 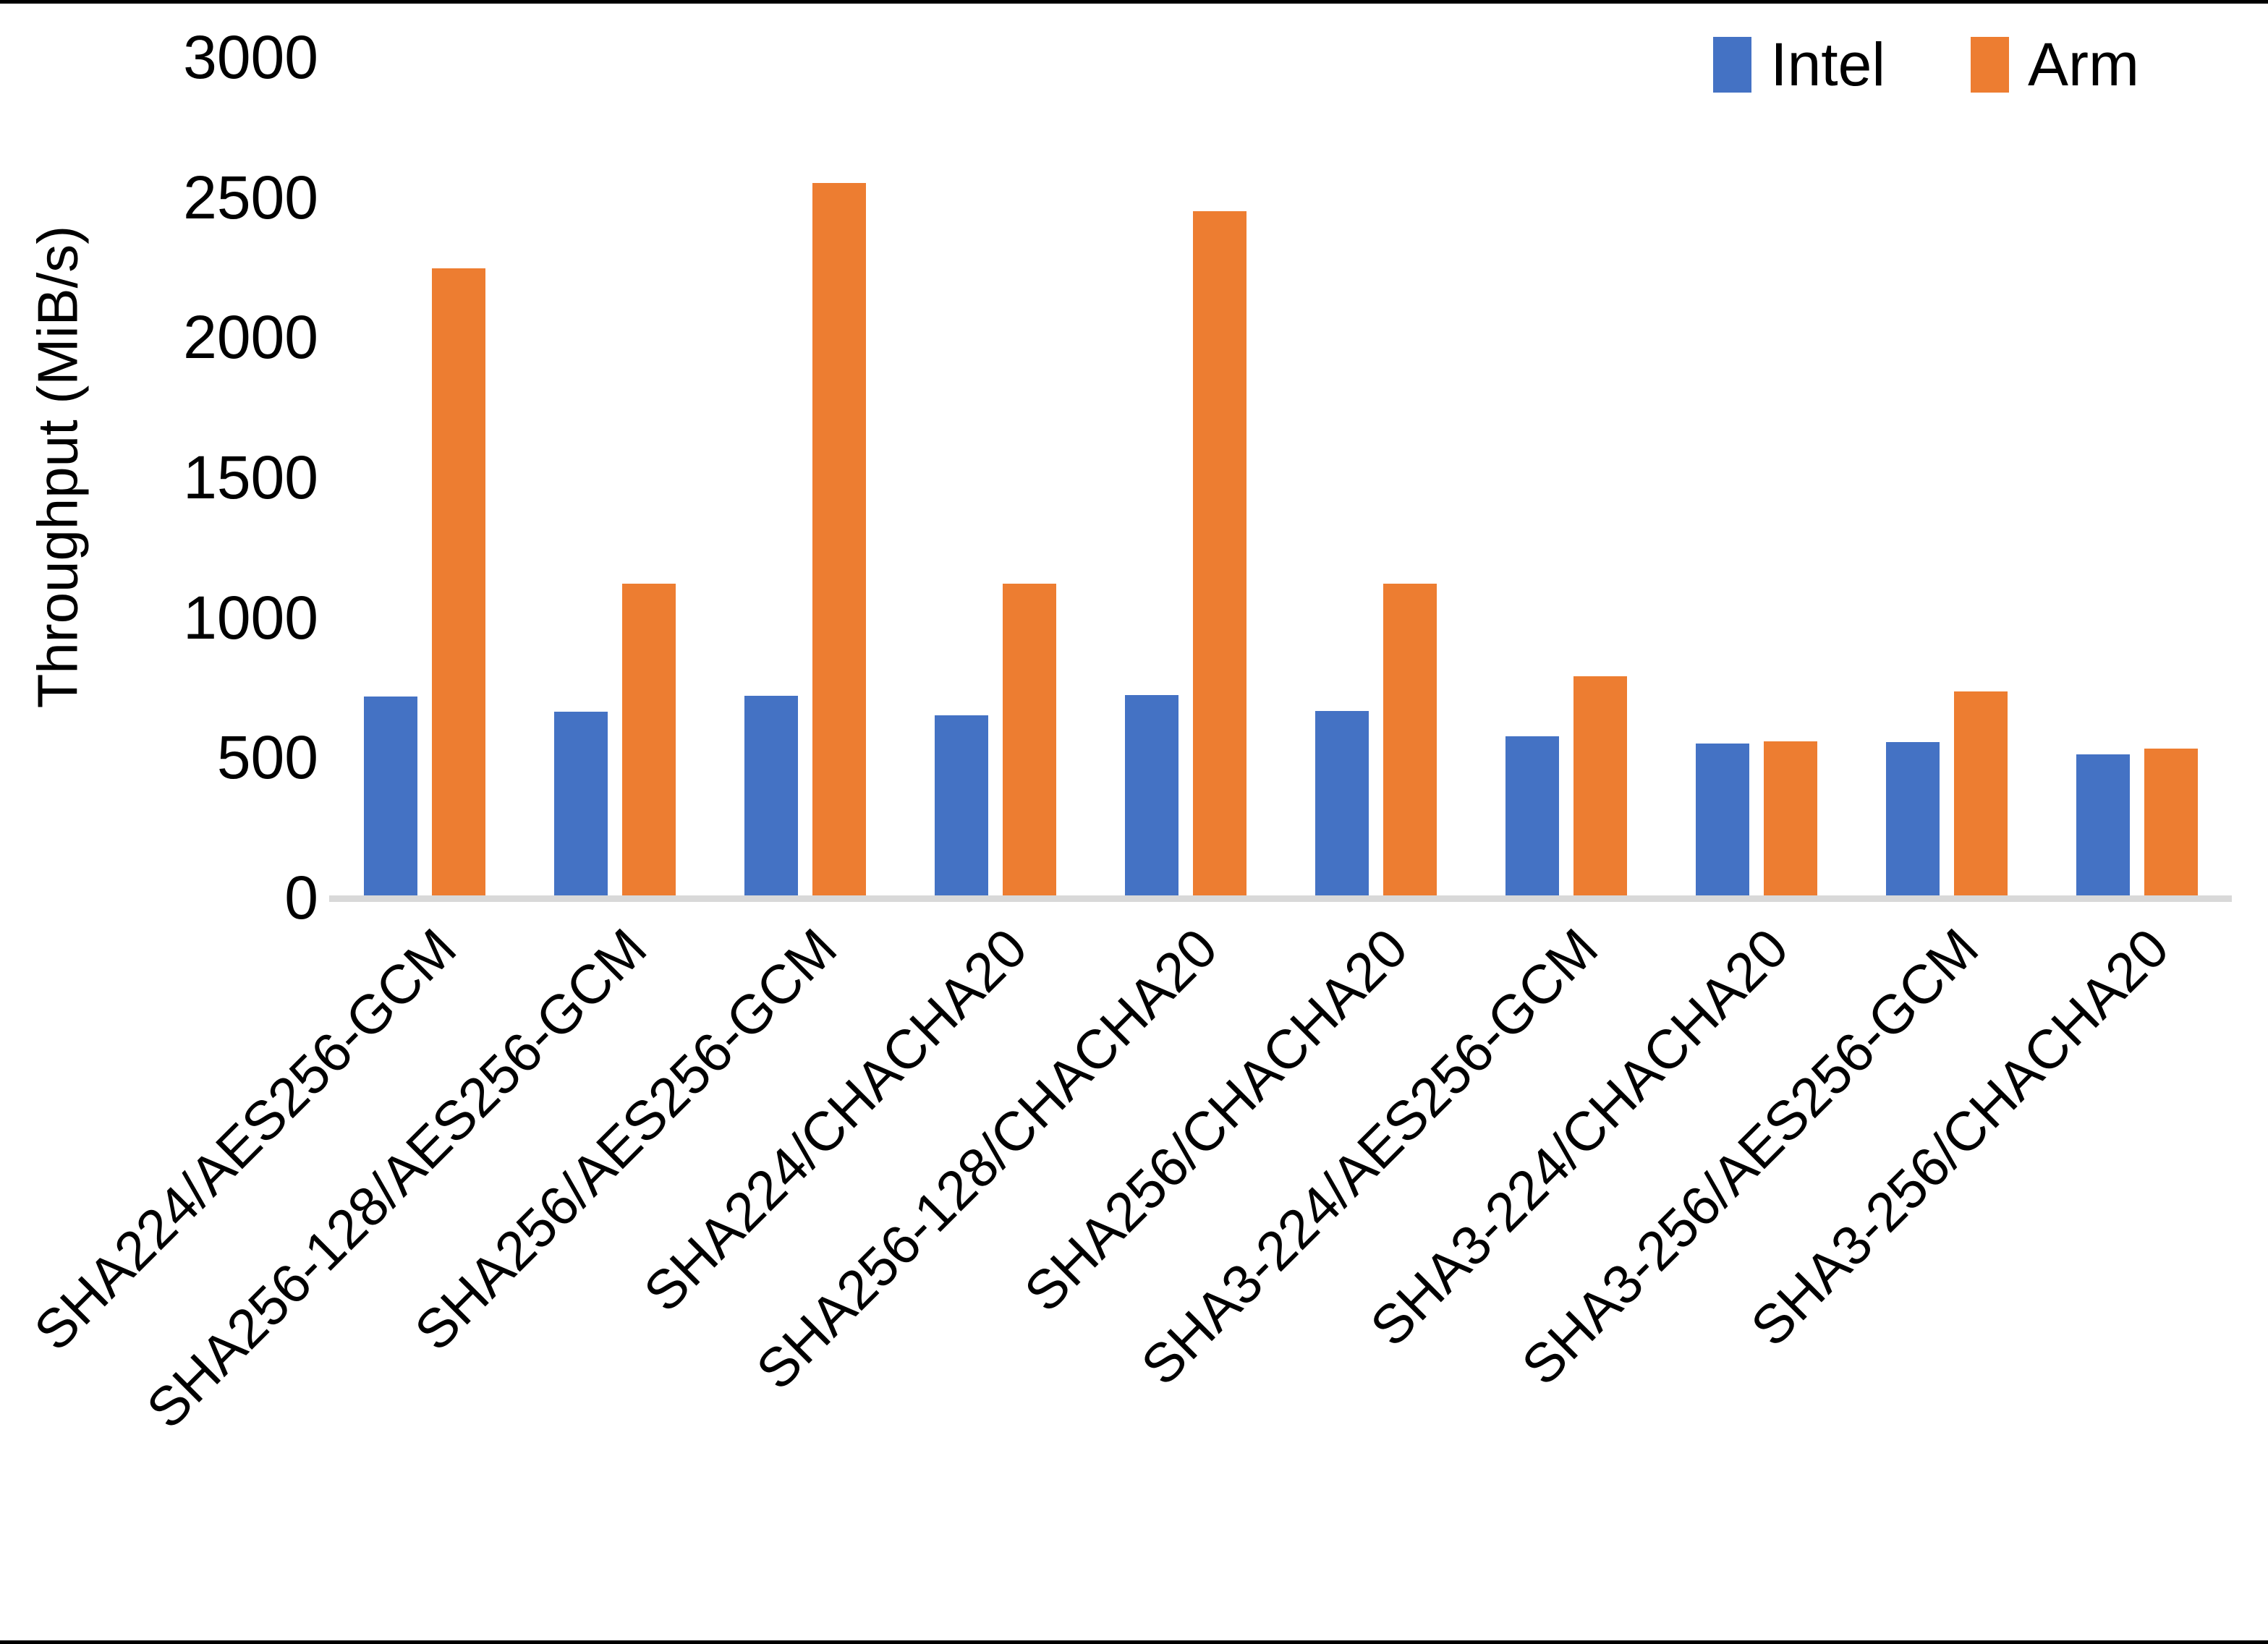 I want to click on x-axis-tick-group: SHA3-224/AES256-GCM, so click(x=1395, y=1150).